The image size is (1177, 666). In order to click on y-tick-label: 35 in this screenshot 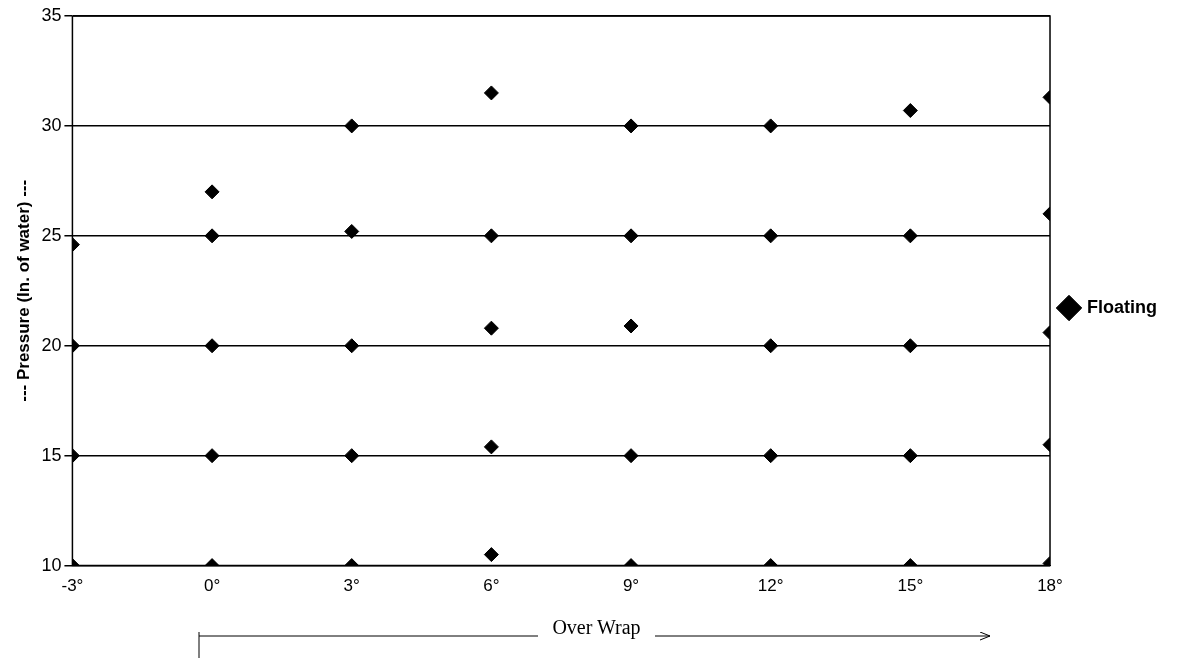, I will do `click(51, 14)`.